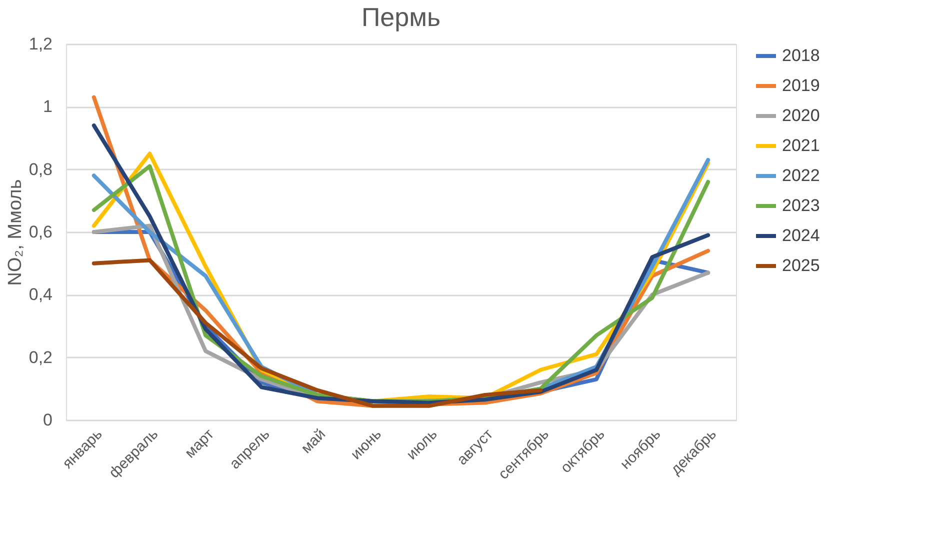  I want to click on legend-label: 2025, so click(801, 265).